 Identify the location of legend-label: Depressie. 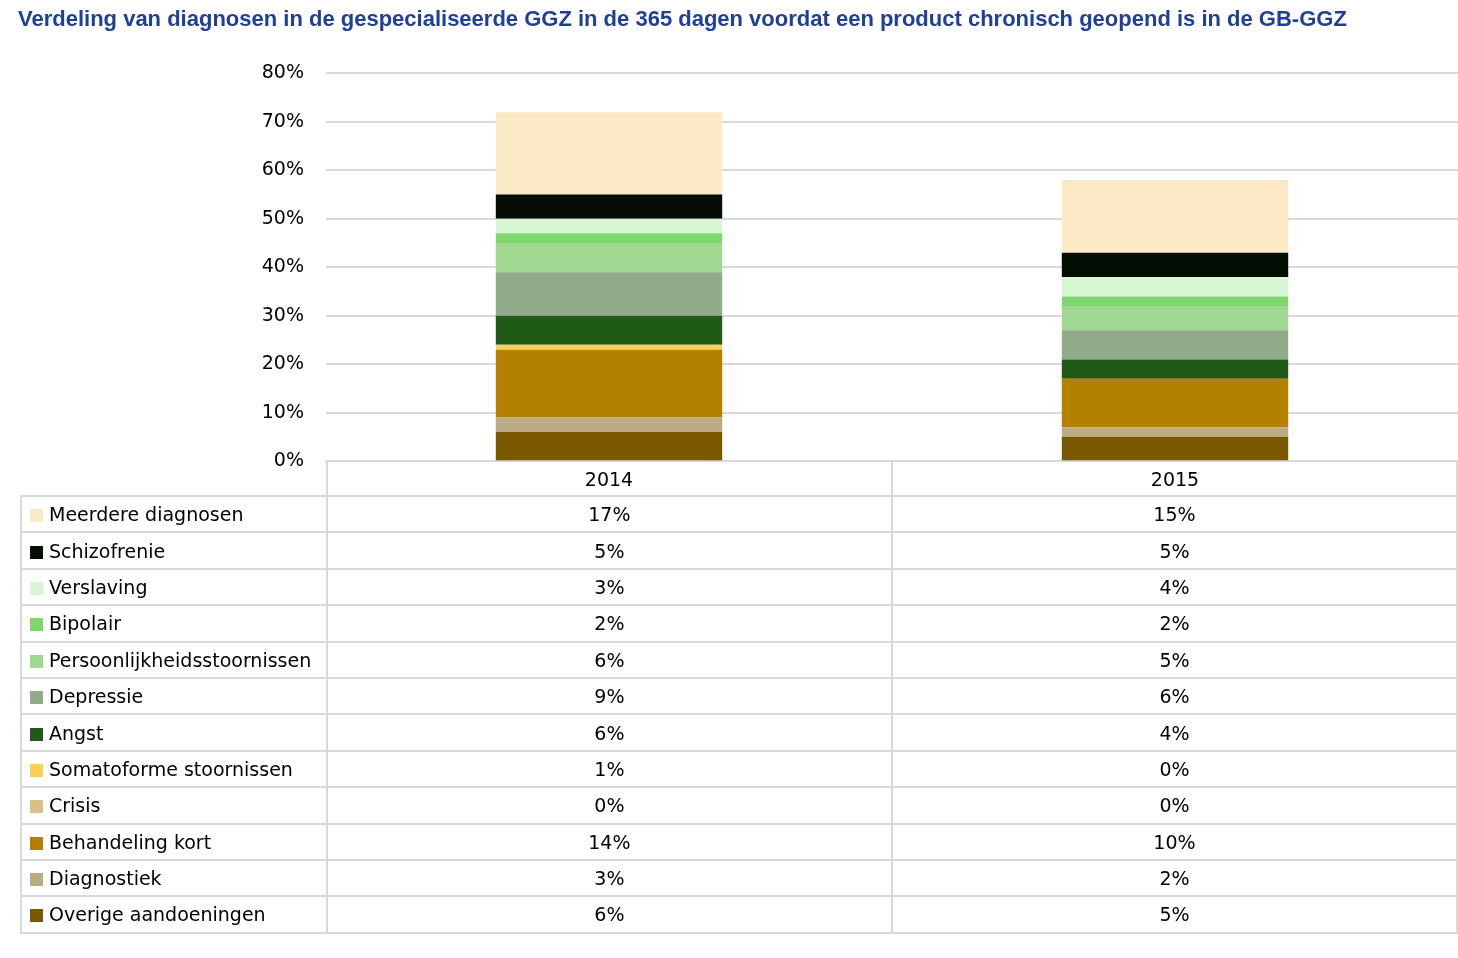
(96, 696).